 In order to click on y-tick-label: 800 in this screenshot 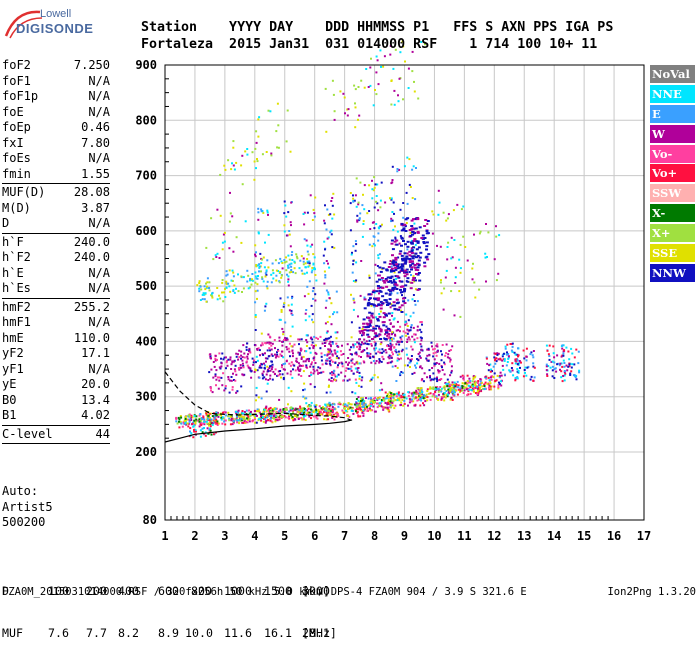, I will do `click(146, 120)`.